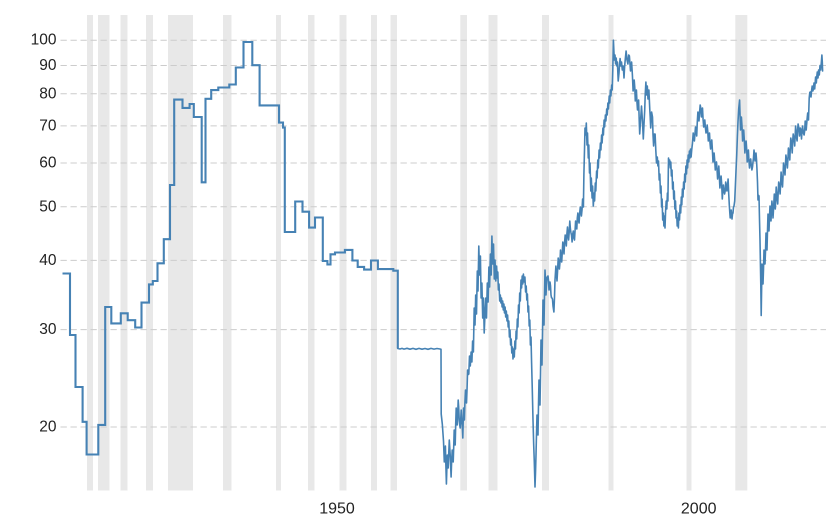 The image size is (833, 517). Describe the element at coordinates (48, 206) in the screenshot. I see `svg-text: 50` at that location.